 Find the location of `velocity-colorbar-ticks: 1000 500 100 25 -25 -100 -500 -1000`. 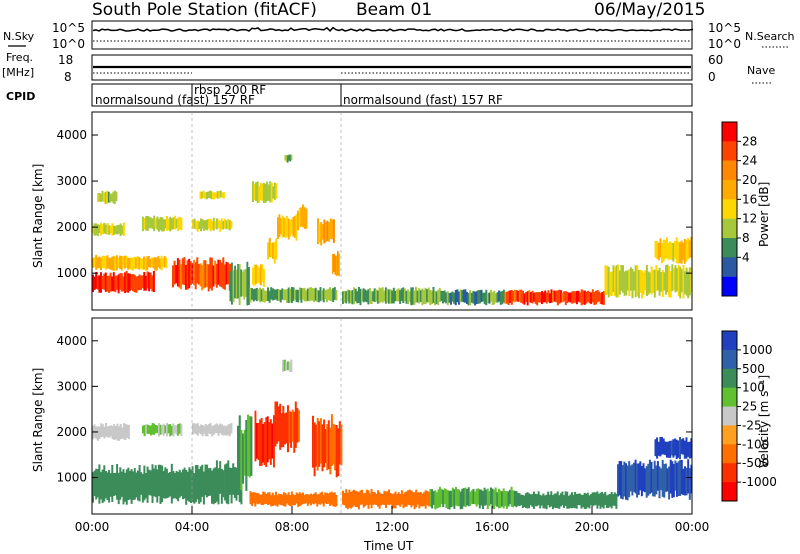

velocity-colorbar-ticks: 1000 500 100 25 -25 -100 -500 -1000 is located at coordinates (757, 416).